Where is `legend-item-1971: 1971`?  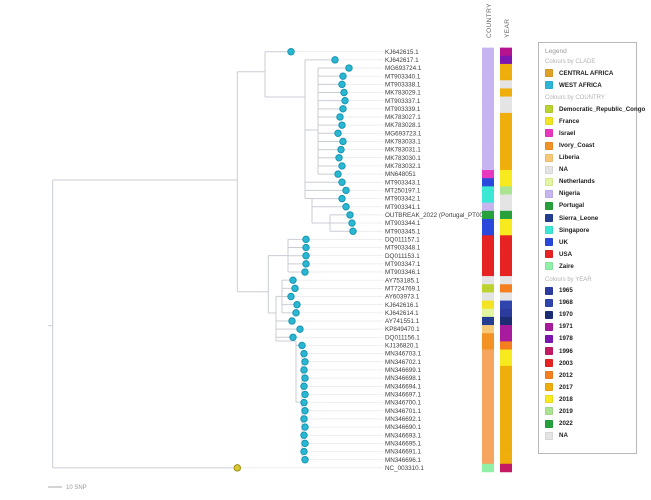 legend-item-1971: 1971 is located at coordinates (587, 327).